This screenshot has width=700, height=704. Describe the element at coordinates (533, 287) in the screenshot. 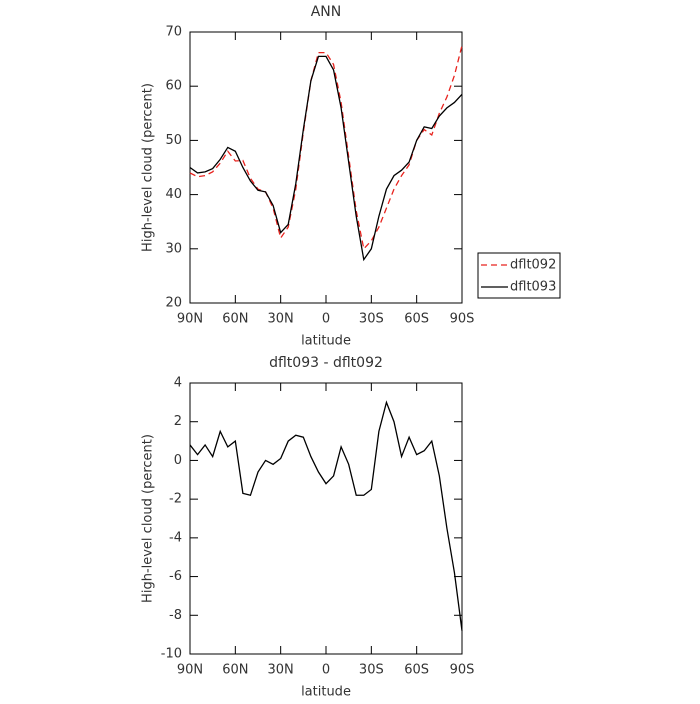

I see `legend-label: dflt093` at that location.